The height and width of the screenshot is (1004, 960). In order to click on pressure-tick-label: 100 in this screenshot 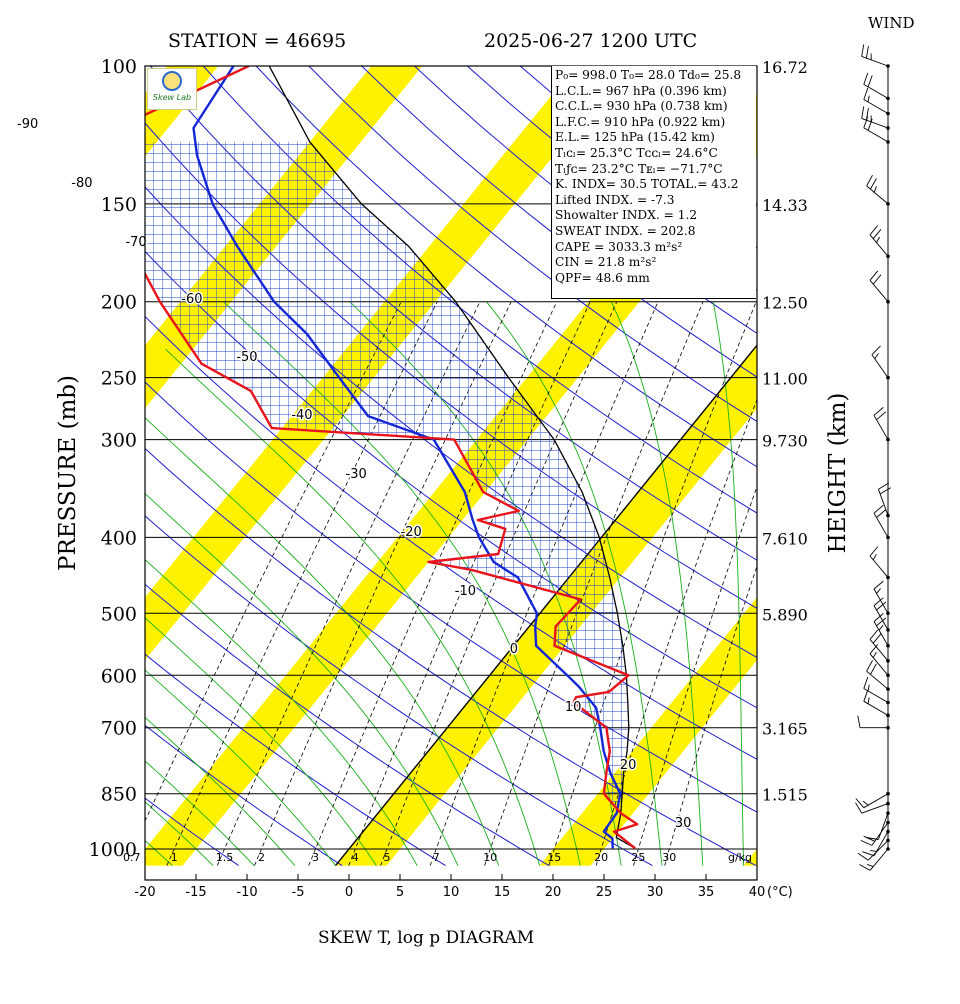, I will do `click(119, 67)`.